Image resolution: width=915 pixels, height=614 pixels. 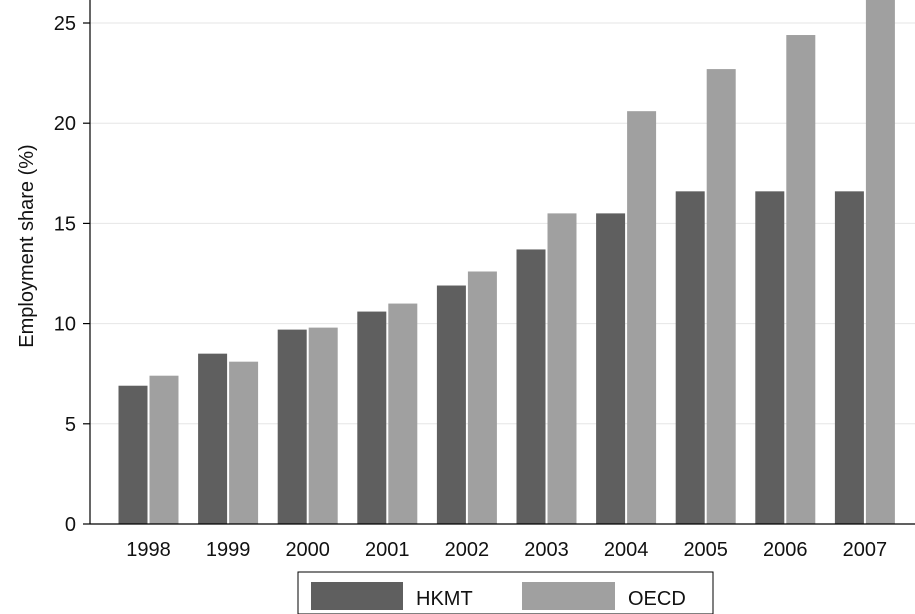 What do you see at coordinates (372, 417) in the screenshot?
I see `bar-hkmt-2001` at bounding box center [372, 417].